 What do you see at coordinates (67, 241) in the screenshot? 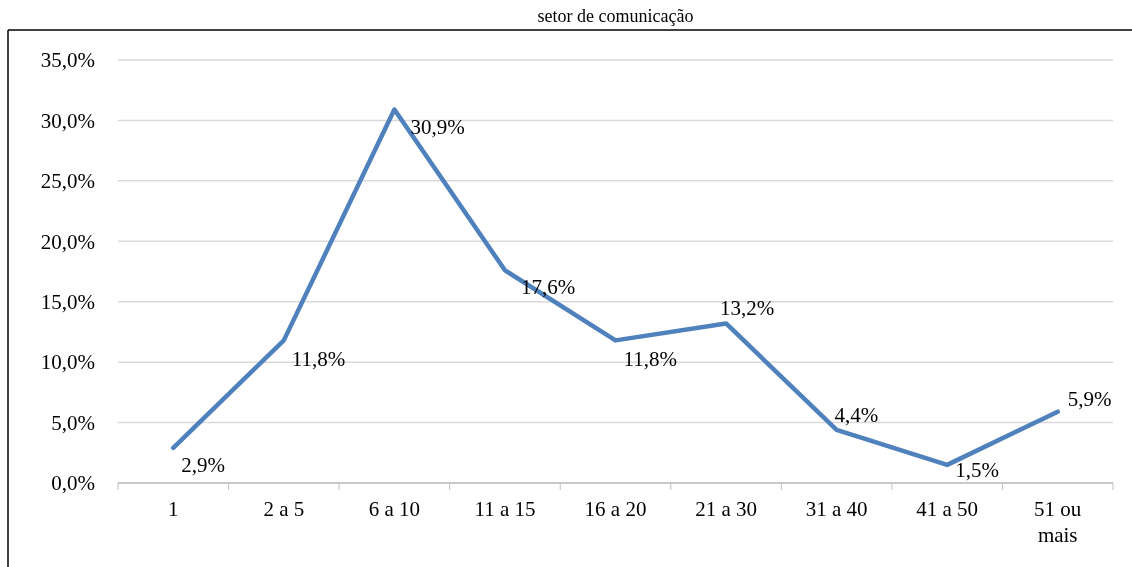
I see `y-tick-label: 20,0%` at bounding box center [67, 241].